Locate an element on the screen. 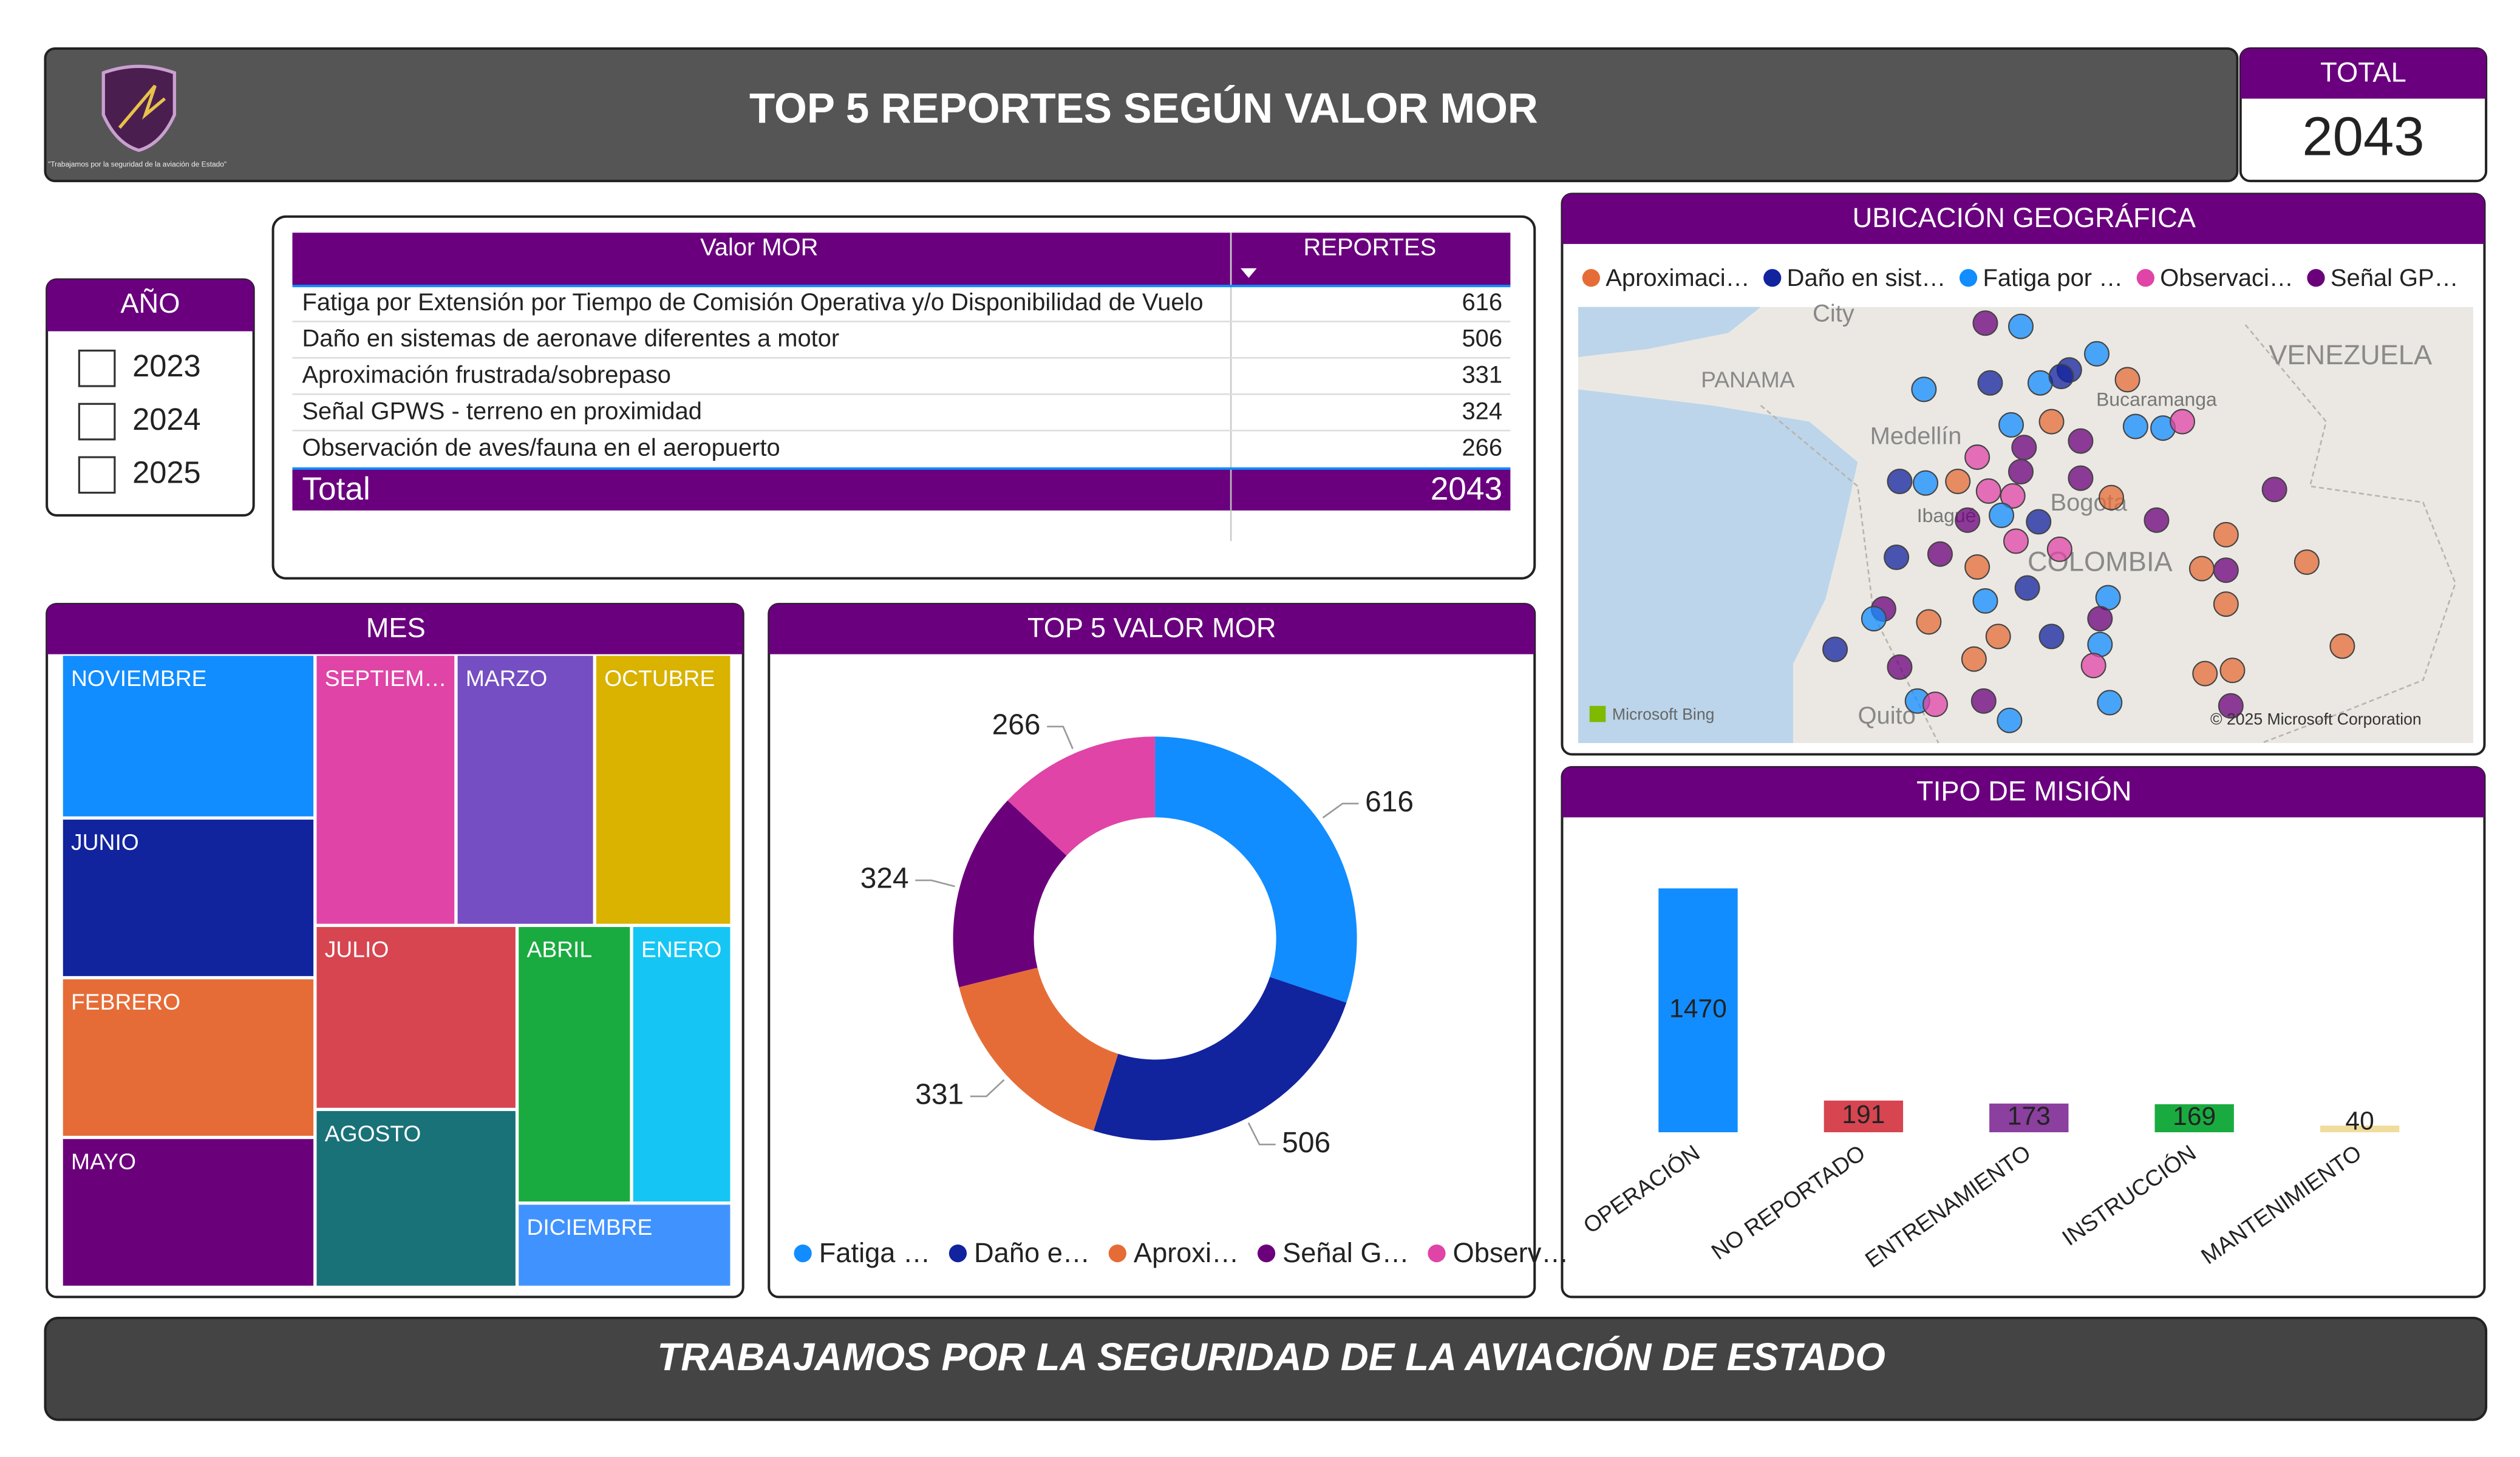 The image size is (2520, 1457). column-header: REPORTES is located at coordinates (1370, 247).